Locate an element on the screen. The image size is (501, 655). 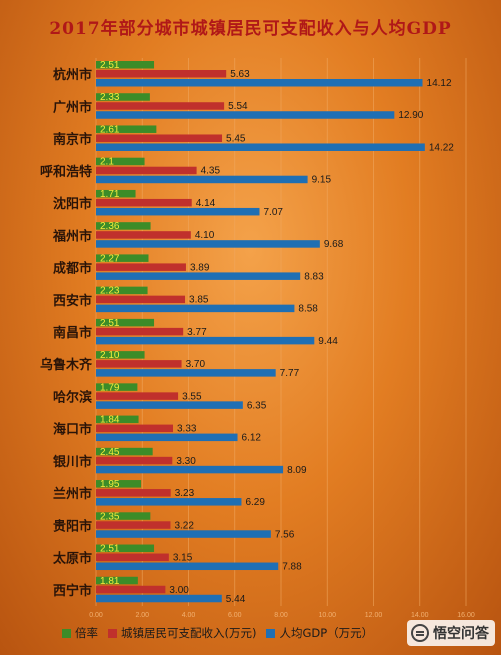
x-tick-label: 6.00 is located at coordinates (235, 615).